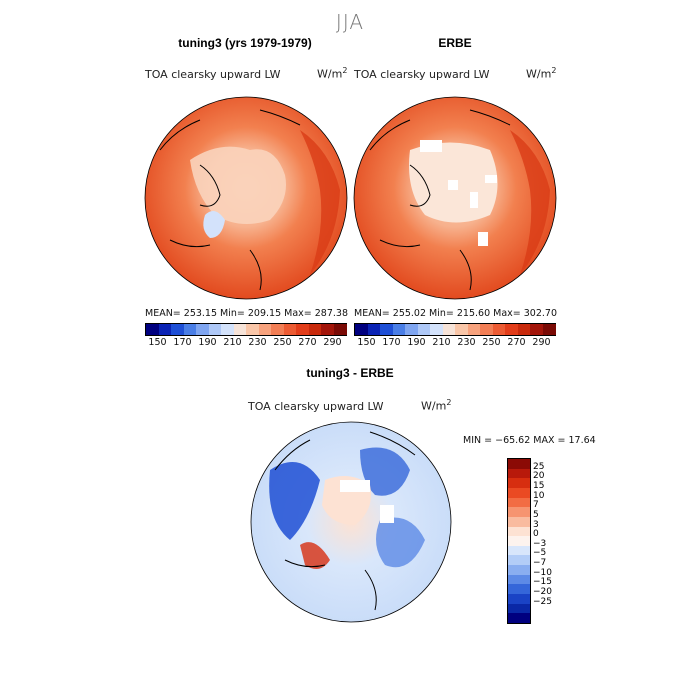 This screenshot has height=700, width=700. What do you see at coordinates (536, 524) in the screenshot?
I see `colorbar-tick-label: 3` at bounding box center [536, 524].